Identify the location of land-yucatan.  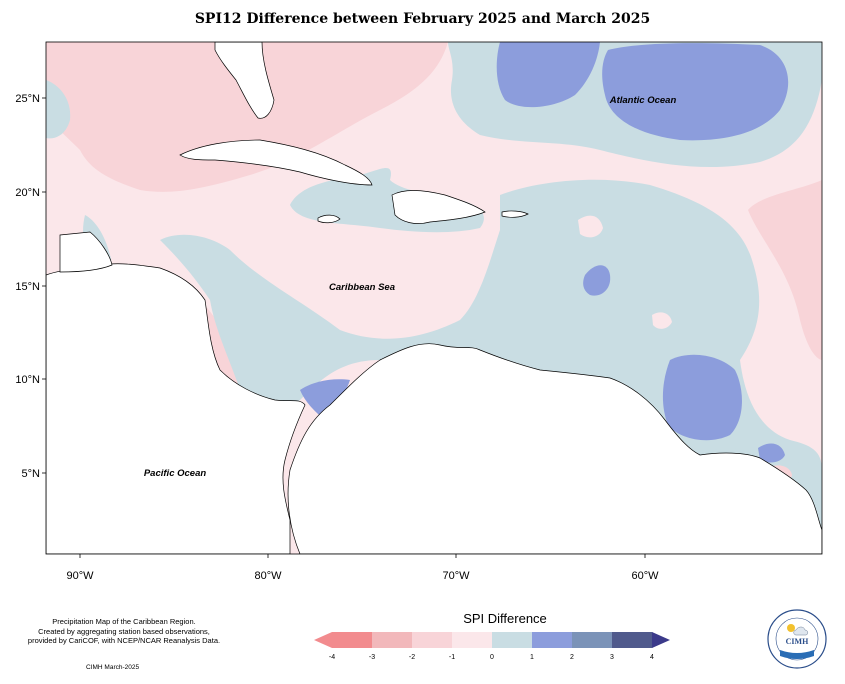
(86, 252).